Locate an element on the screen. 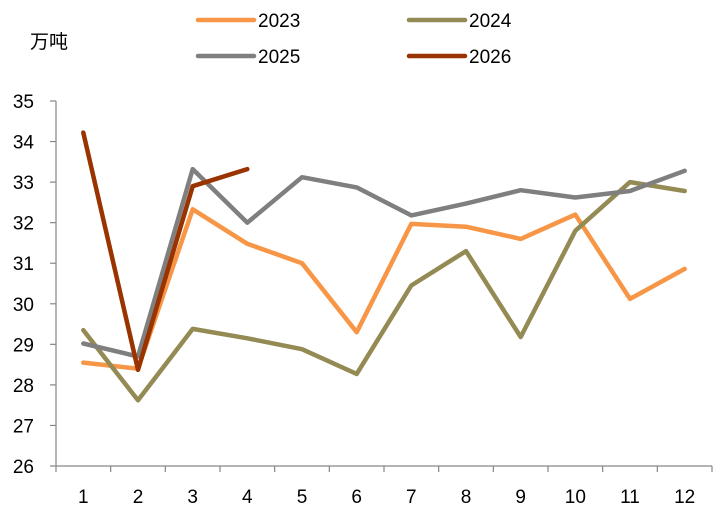 This screenshot has width=713, height=509. y-tick-label: 26 is located at coordinates (23, 467).